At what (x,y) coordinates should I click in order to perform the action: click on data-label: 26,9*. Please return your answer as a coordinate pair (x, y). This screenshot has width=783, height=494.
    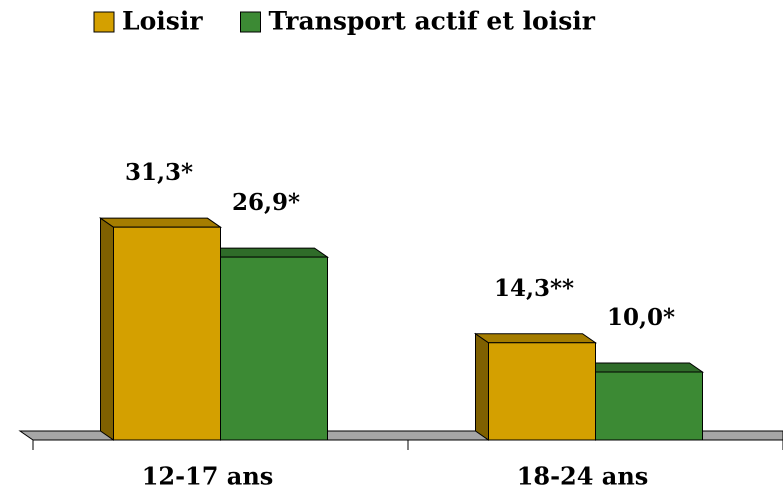
    Looking at the image, I should click on (266, 202).